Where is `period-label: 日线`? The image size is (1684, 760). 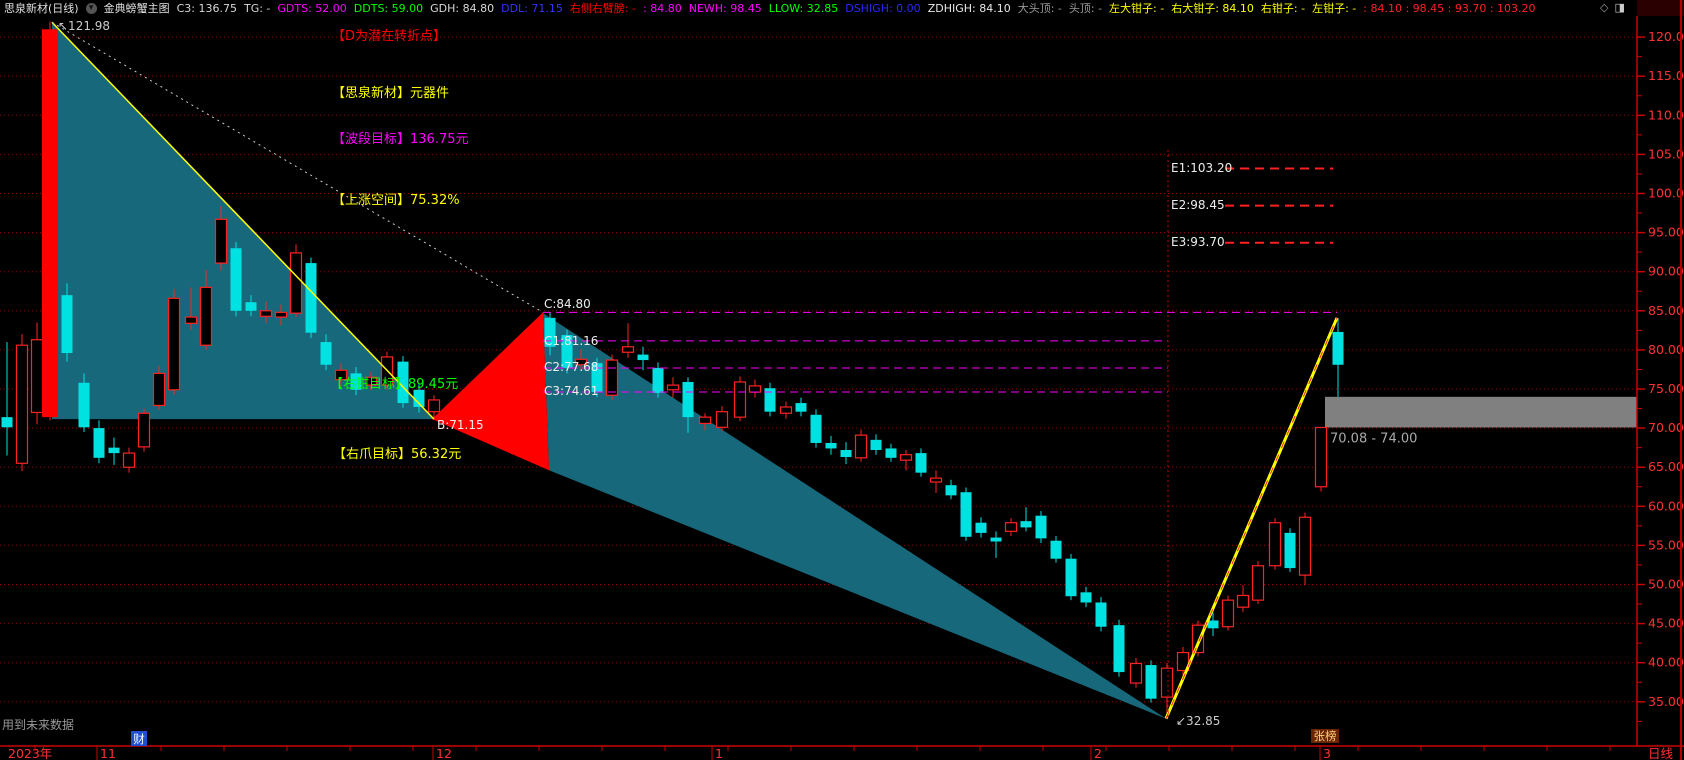 period-label: 日线 is located at coordinates (1661, 753).